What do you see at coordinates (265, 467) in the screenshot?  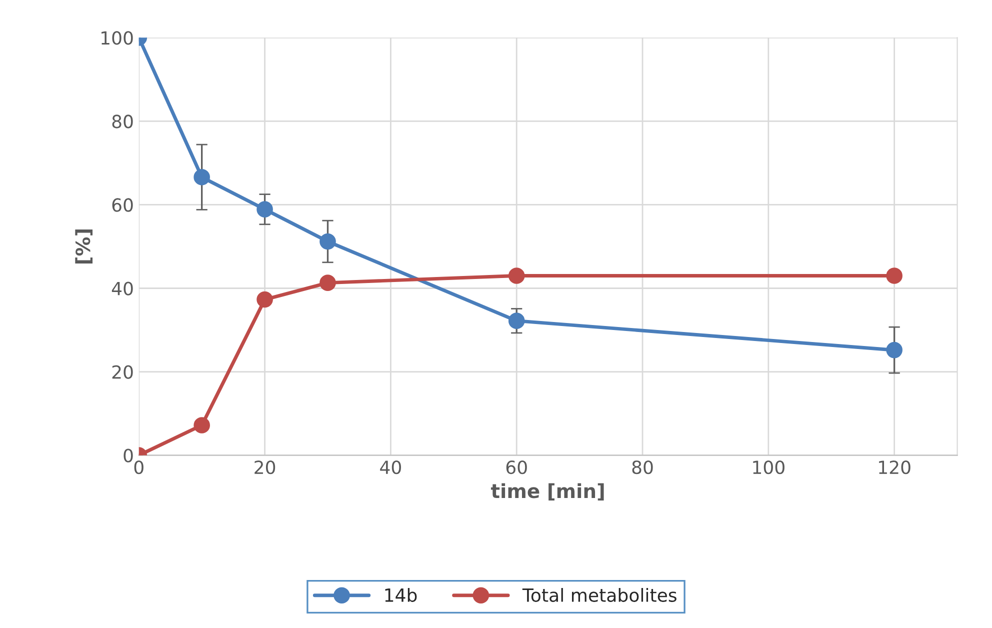 I see `x-tick-label: 20` at bounding box center [265, 467].